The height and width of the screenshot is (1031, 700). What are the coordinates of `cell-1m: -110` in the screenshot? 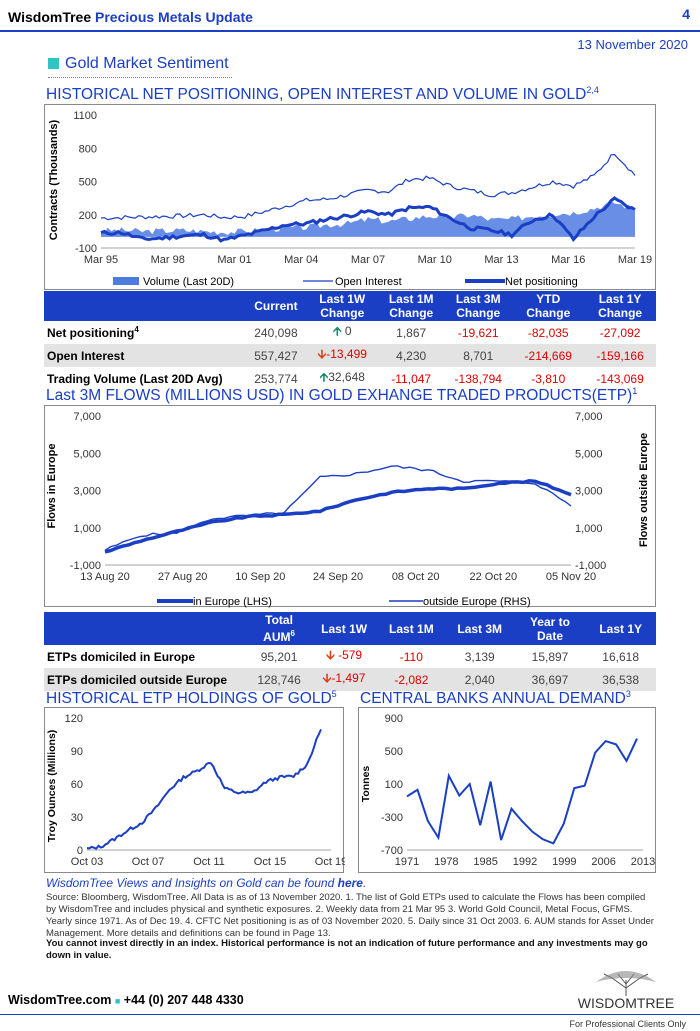 It's located at (411, 656).